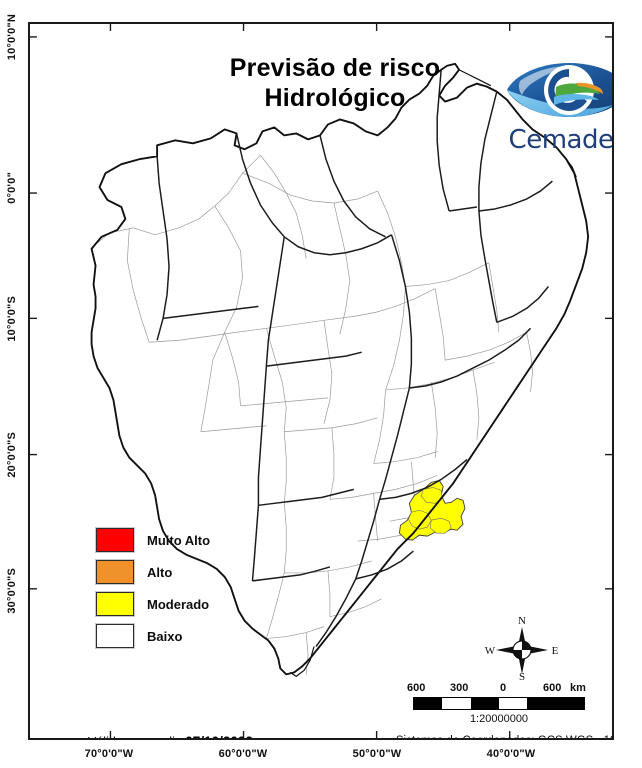 The width and height of the screenshot is (642, 768). What do you see at coordinates (115, 604) in the screenshot?
I see `legend-swatch-moderado` at bounding box center [115, 604].